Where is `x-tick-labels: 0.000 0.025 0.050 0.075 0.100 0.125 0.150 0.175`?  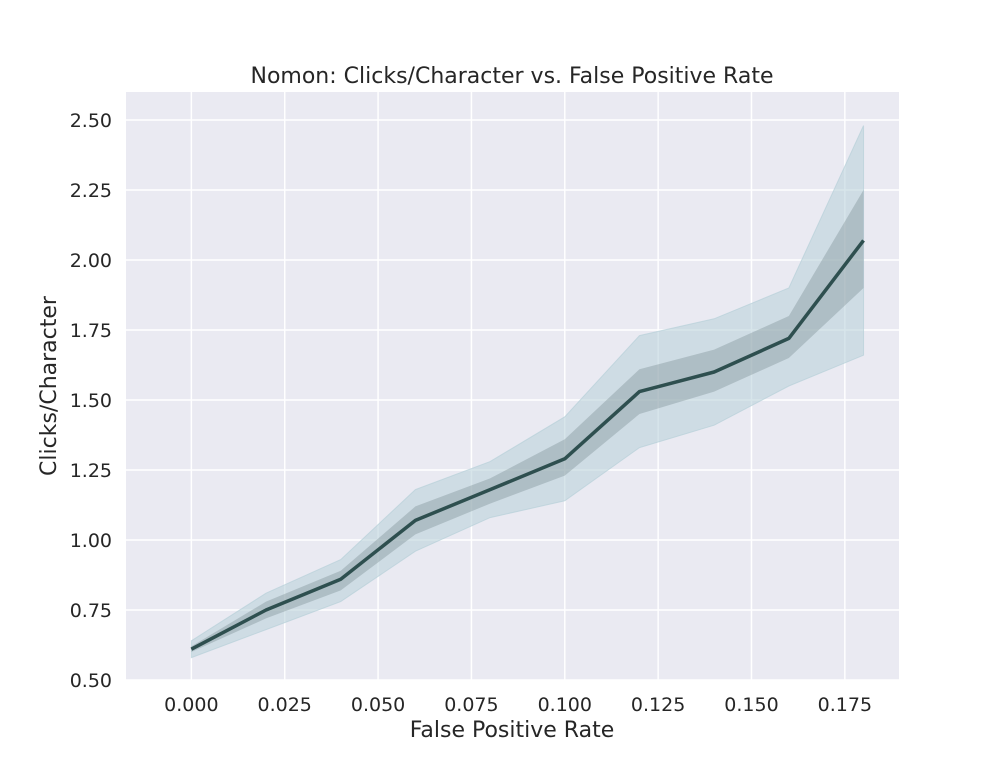
x-tick-labels: 0.000 0.025 0.050 0.075 0.100 0.125 0.150 0.175 is located at coordinates (518, 705).